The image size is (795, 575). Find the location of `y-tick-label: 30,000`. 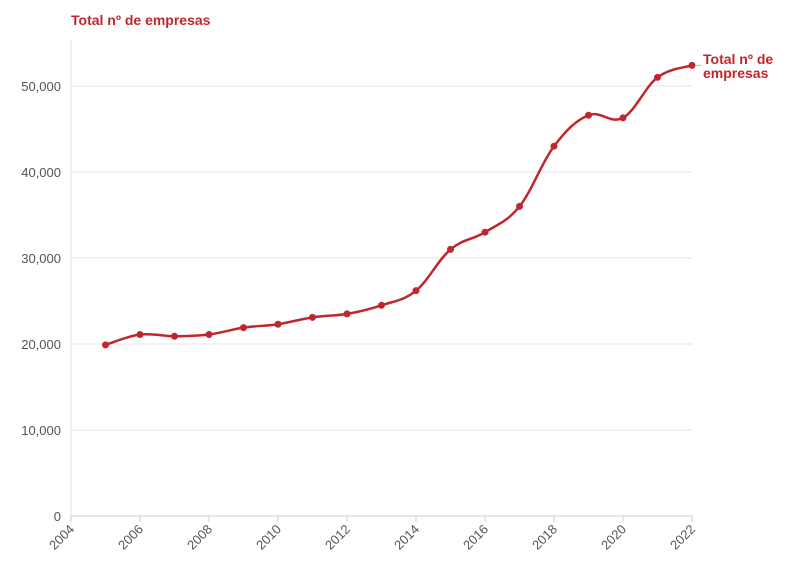

y-tick-label: 30,000 is located at coordinates (41, 258).